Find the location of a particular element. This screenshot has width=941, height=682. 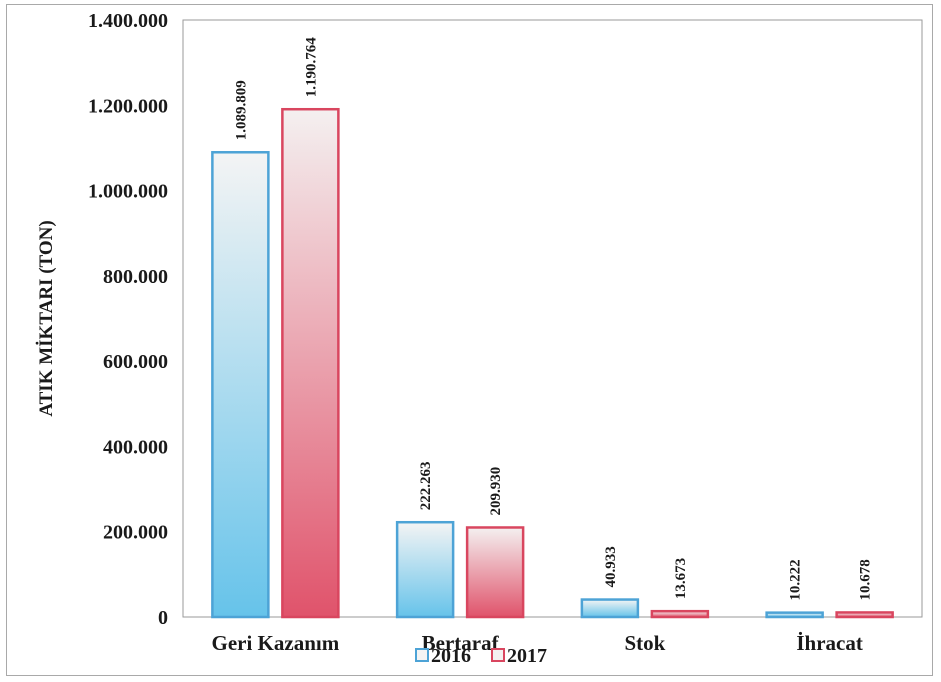

legend-swatch-2017 is located at coordinates (498, 655).